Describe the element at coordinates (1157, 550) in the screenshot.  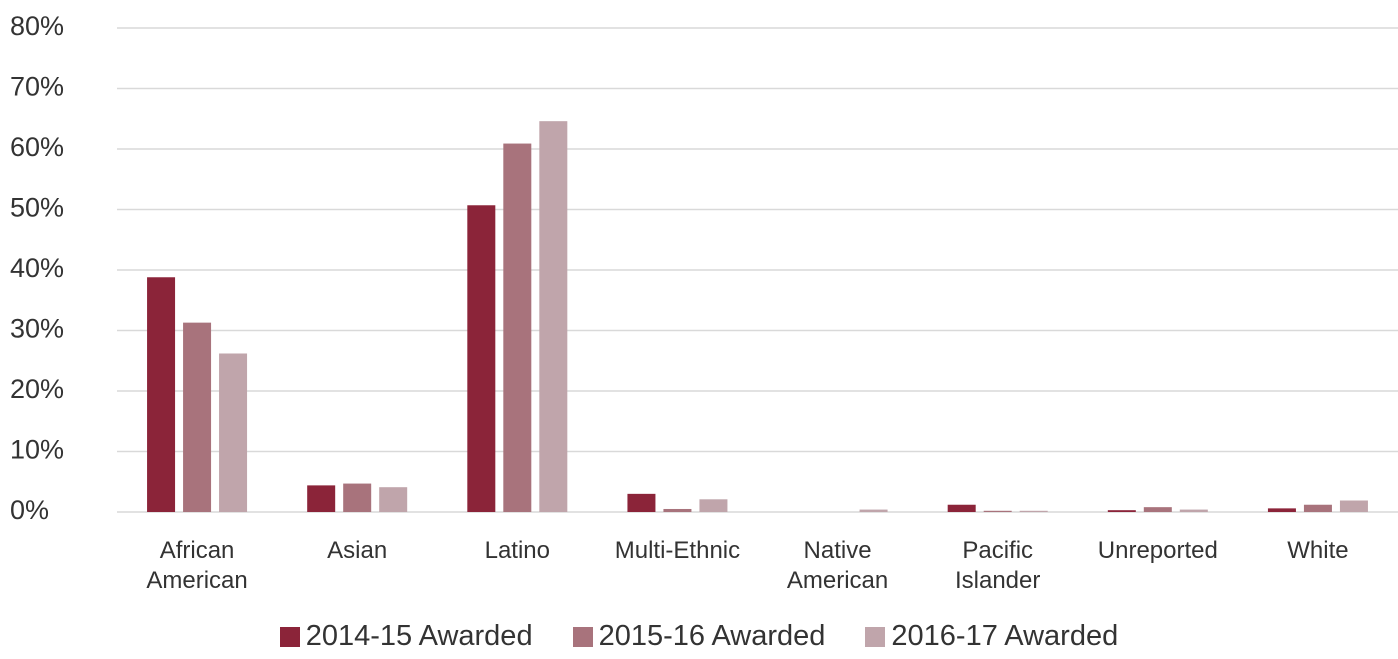
I see `x-tick-label: Unreported` at that location.